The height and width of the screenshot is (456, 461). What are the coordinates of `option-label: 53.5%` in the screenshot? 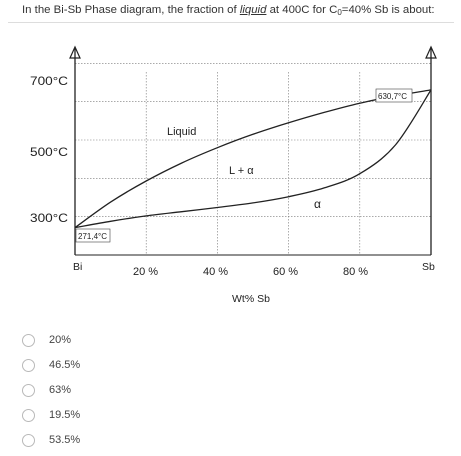 It's located at (65, 440).